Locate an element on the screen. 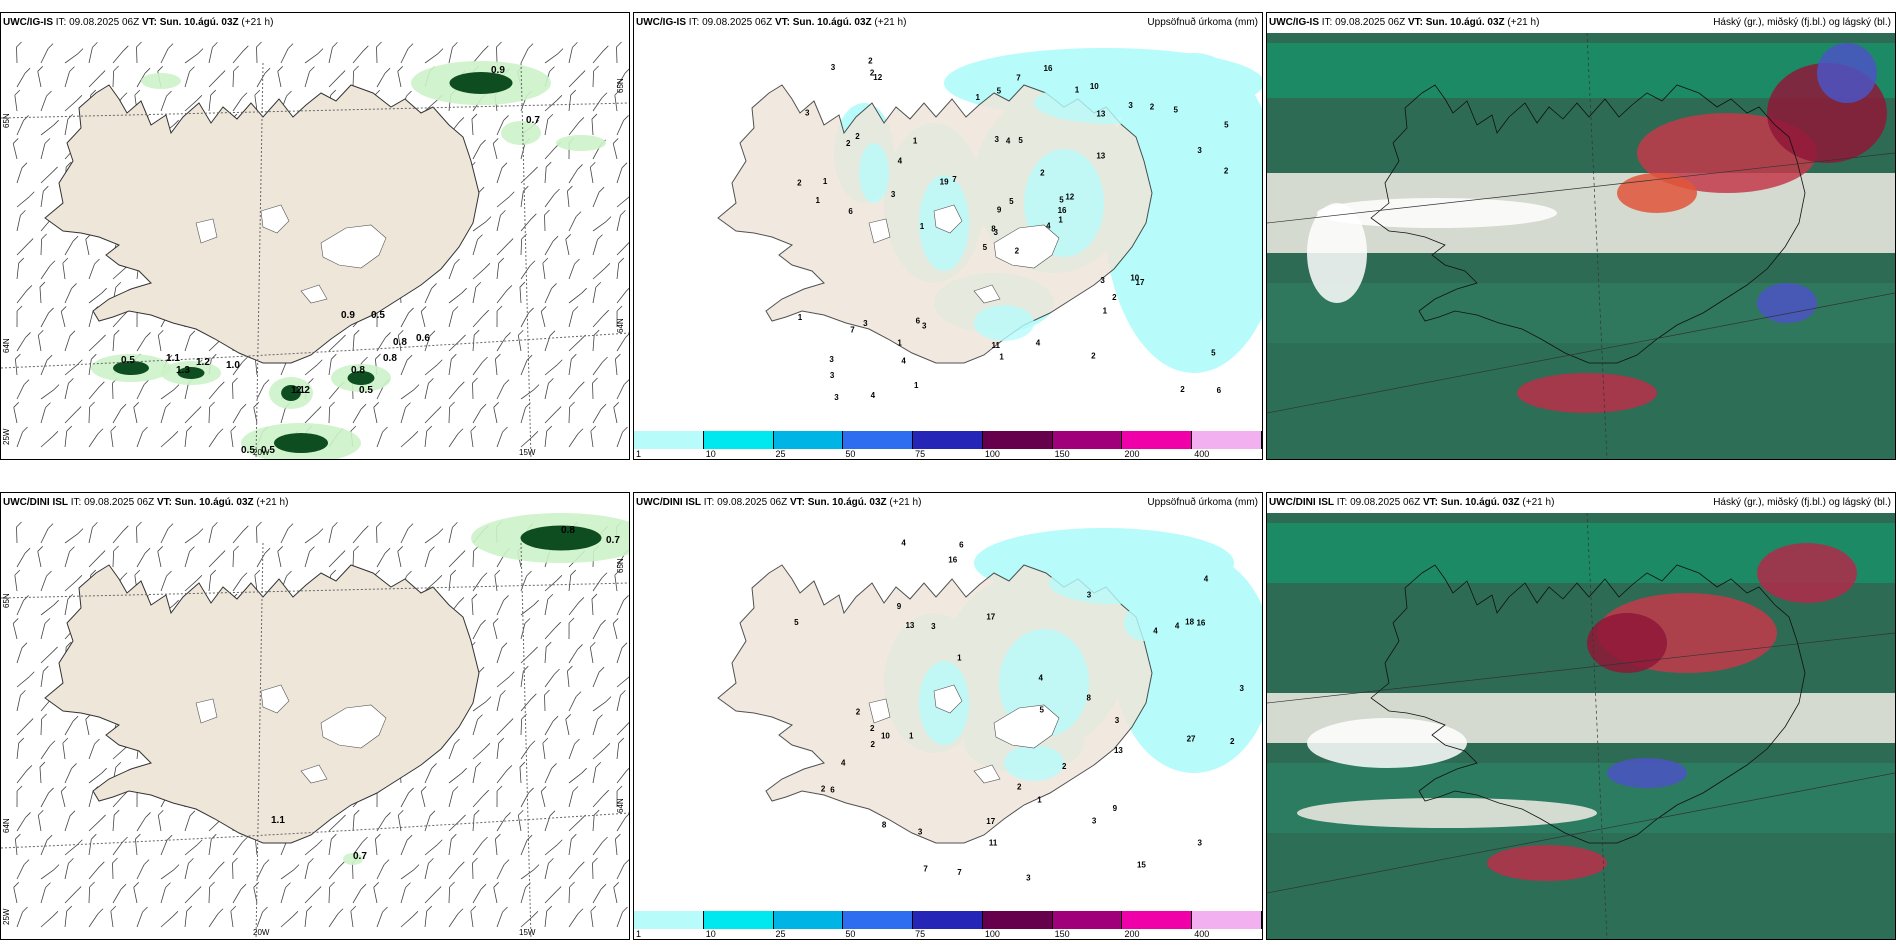 The height and width of the screenshot is (950, 1900). precip-value-label: 1 is located at coordinates (915, 140).